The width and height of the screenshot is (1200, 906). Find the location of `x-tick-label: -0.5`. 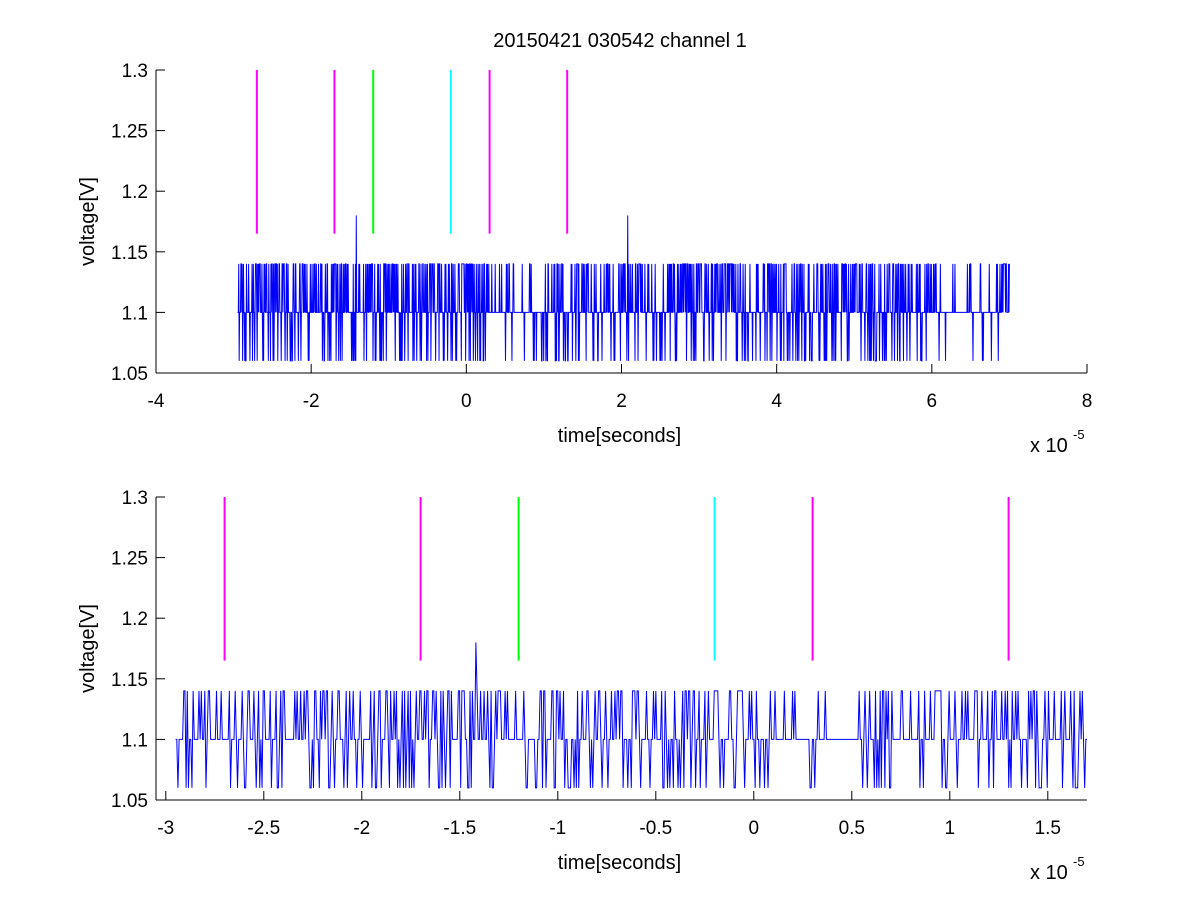

x-tick-label: -0.5 is located at coordinates (655, 828).